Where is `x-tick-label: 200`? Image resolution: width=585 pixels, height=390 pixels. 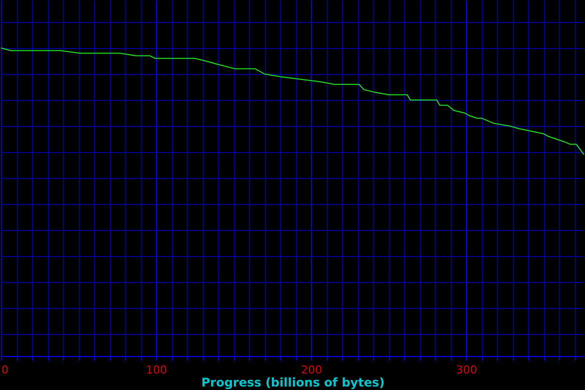 x-tick-label: 200 is located at coordinates (311, 370).